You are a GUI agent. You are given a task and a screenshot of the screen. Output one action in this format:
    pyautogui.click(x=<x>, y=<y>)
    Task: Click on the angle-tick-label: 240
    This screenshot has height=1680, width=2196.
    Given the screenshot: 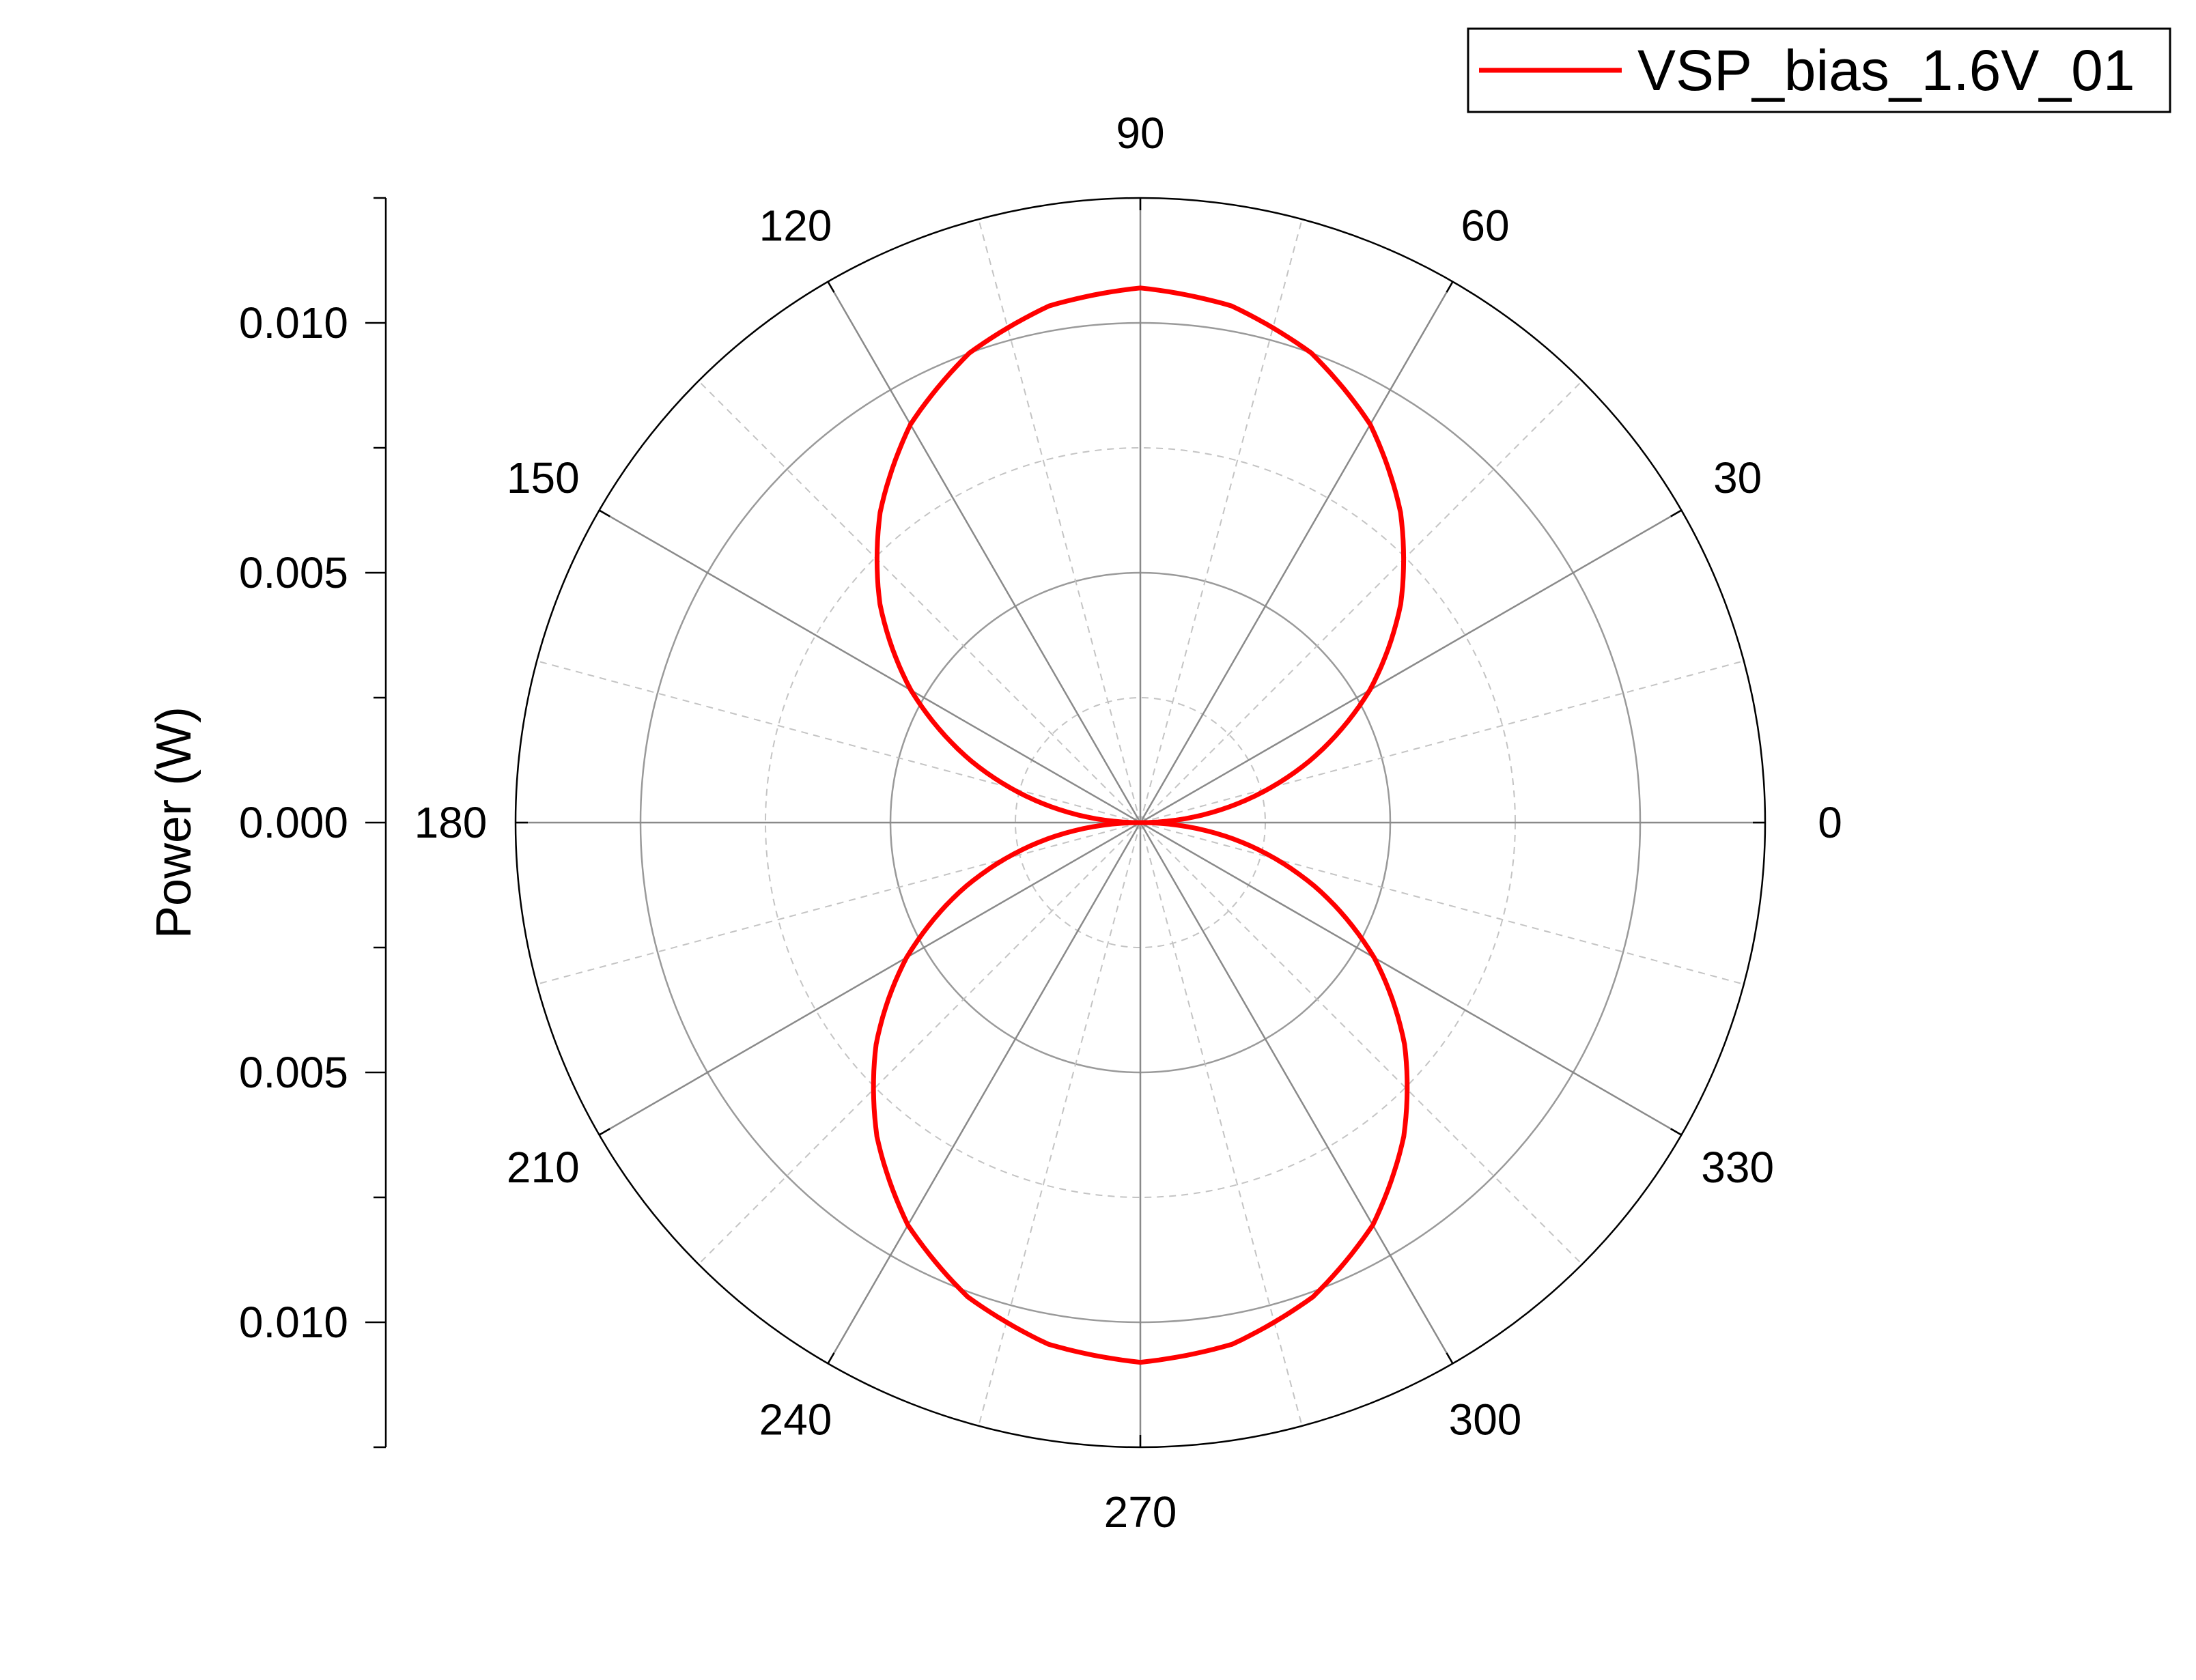 What is the action you would take?
    pyautogui.click(x=796, y=1419)
    